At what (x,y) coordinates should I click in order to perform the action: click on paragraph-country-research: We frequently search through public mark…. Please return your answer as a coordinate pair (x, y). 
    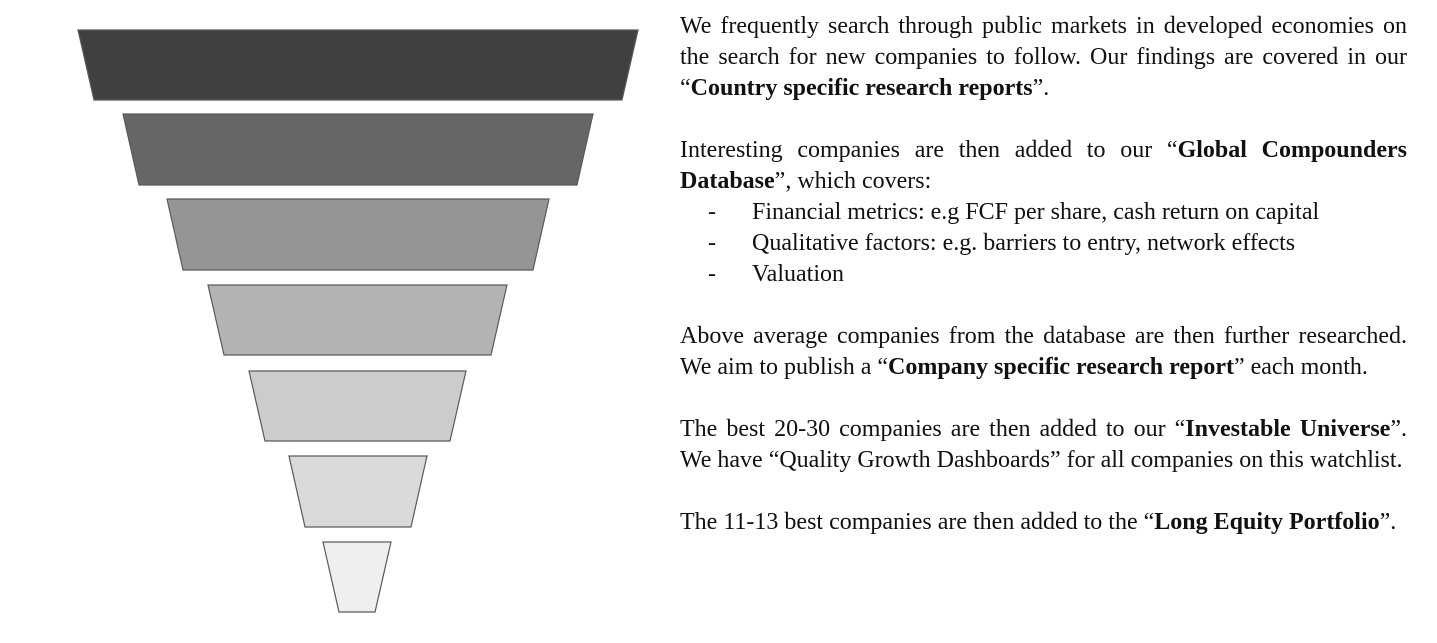
    Looking at the image, I should click on (1043, 57).